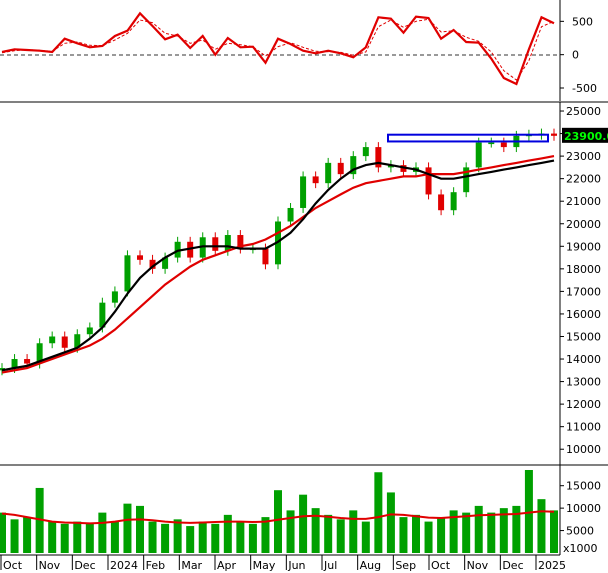 The width and height of the screenshot is (608, 573). Describe the element at coordinates (583, 291) in the screenshot. I see `price-tick-label: 17000` at that location.